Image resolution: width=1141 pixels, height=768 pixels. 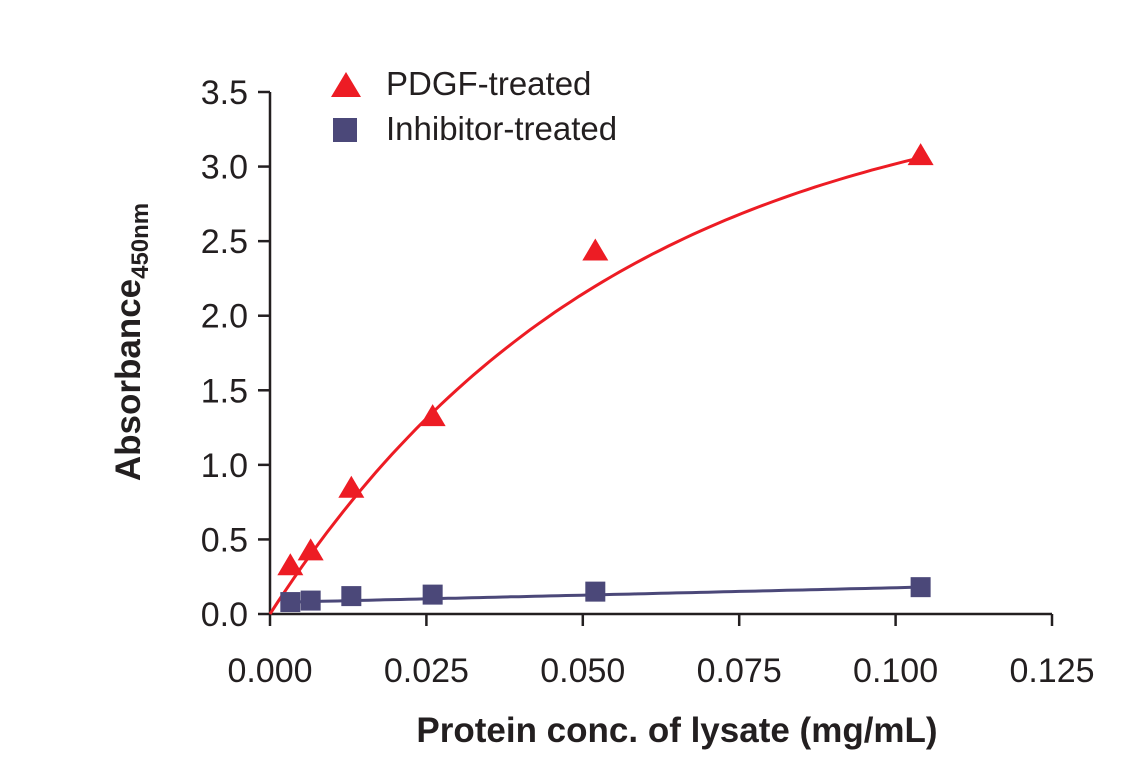 What do you see at coordinates (224, 242) in the screenshot?
I see `y-tick-label: 2.5` at bounding box center [224, 242].